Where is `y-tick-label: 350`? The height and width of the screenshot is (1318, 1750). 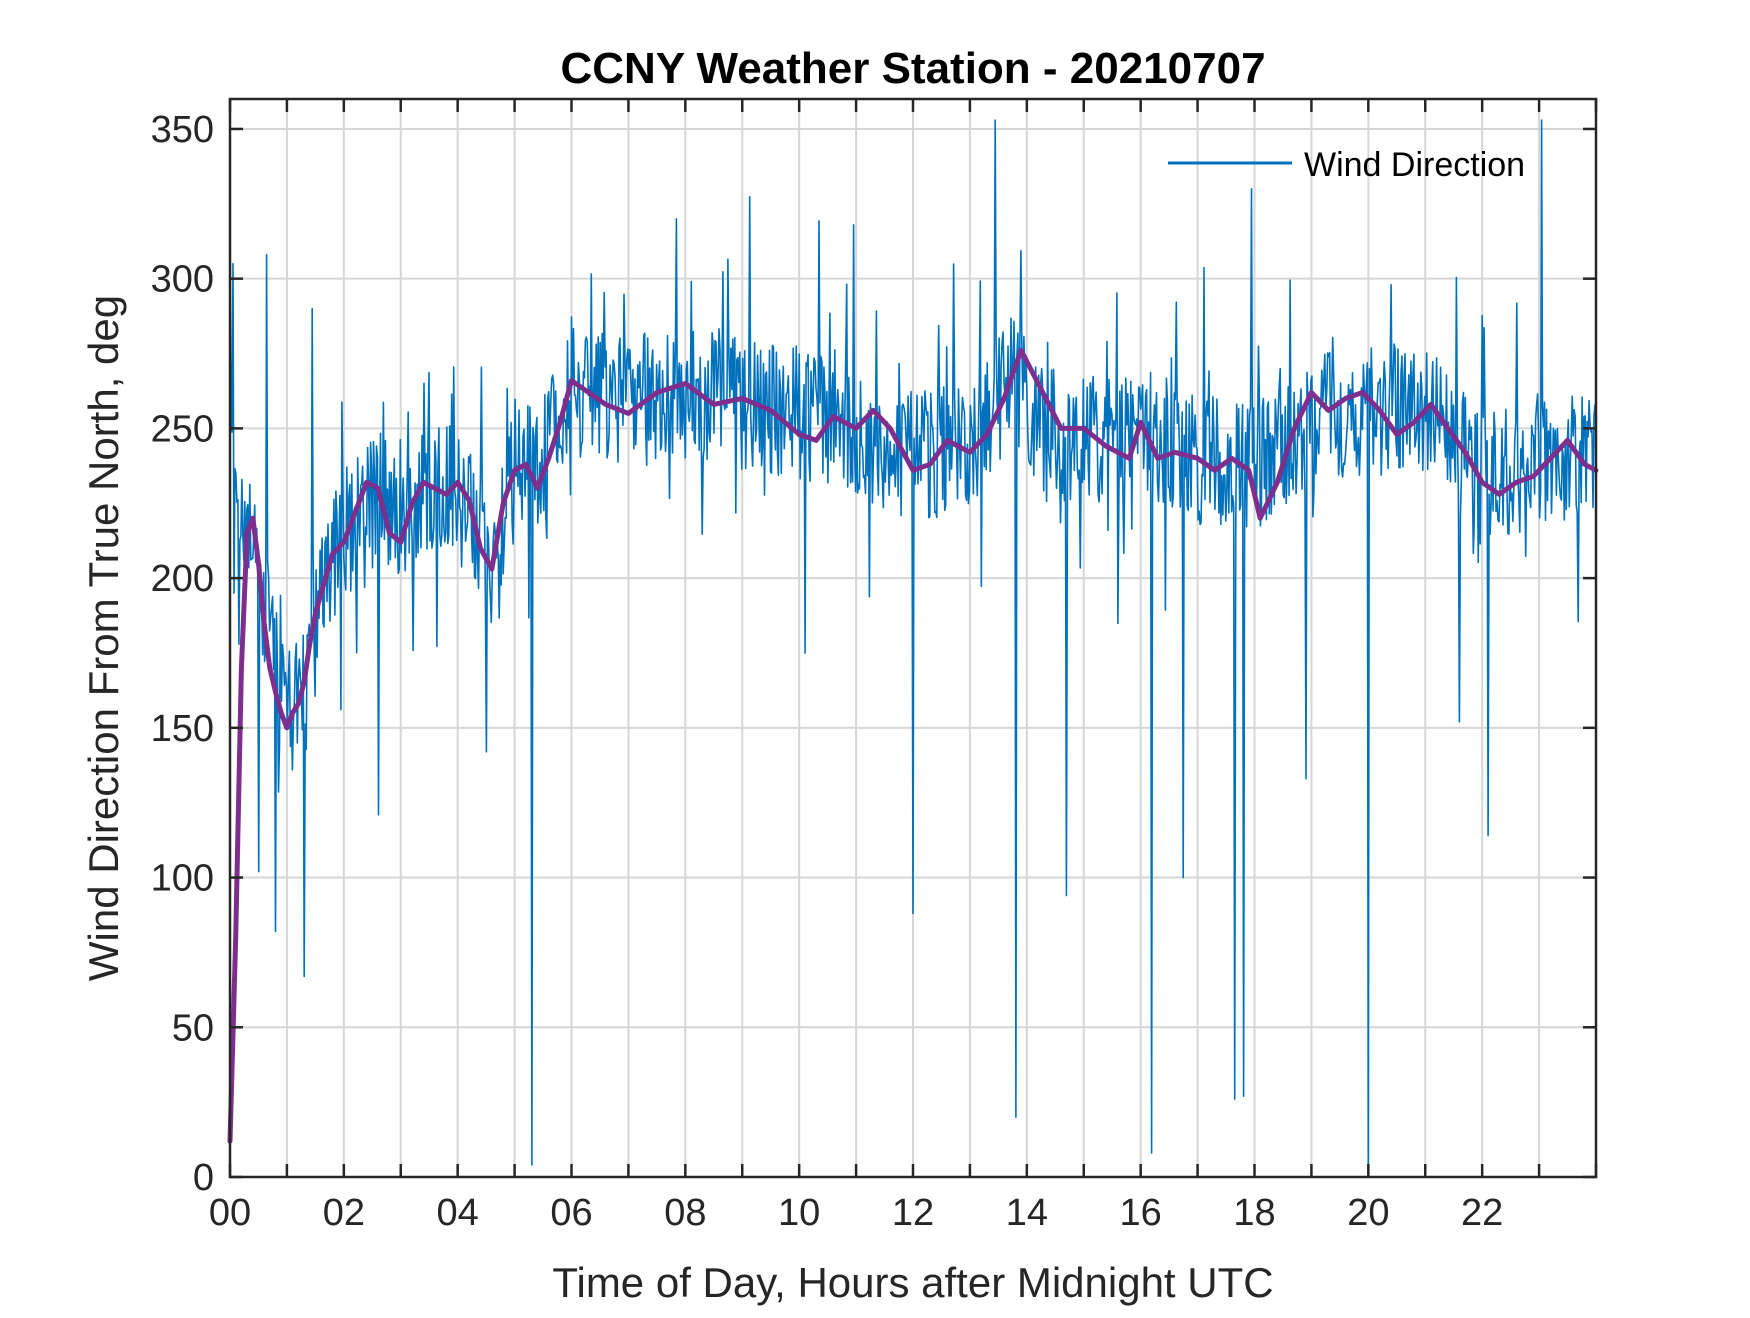 y-tick-label: 350 is located at coordinates (182, 130).